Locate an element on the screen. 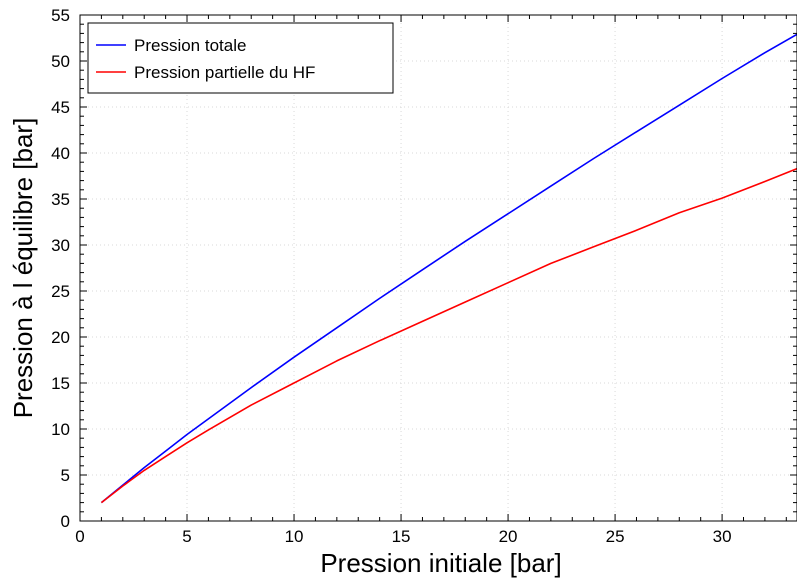 This screenshot has width=797, height=578. y-tick-label: 40 is located at coordinates (60, 153).